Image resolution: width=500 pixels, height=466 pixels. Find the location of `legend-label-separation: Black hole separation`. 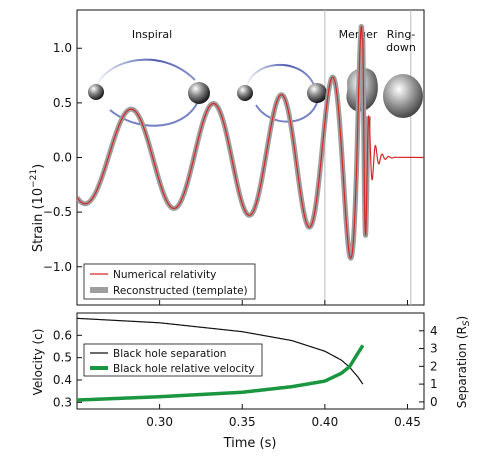

legend-label-separation: Black hole separation is located at coordinates (169, 354).